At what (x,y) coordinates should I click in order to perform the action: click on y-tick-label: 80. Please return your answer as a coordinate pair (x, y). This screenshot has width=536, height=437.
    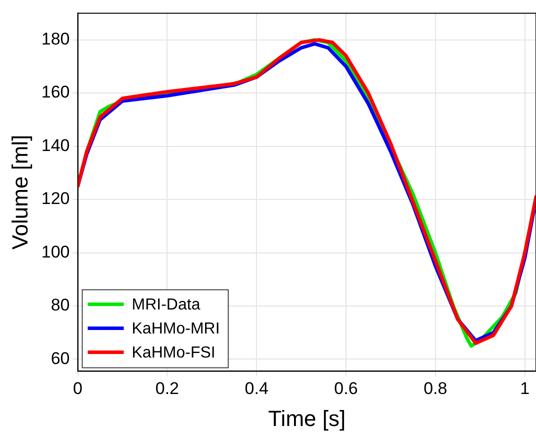
    Looking at the image, I should click on (60, 305).